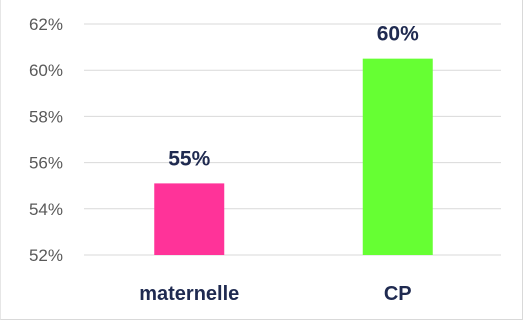  What do you see at coordinates (275, 294) in the screenshot?
I see `category-labels: maternelle CP` at bounding box center [275, 294].